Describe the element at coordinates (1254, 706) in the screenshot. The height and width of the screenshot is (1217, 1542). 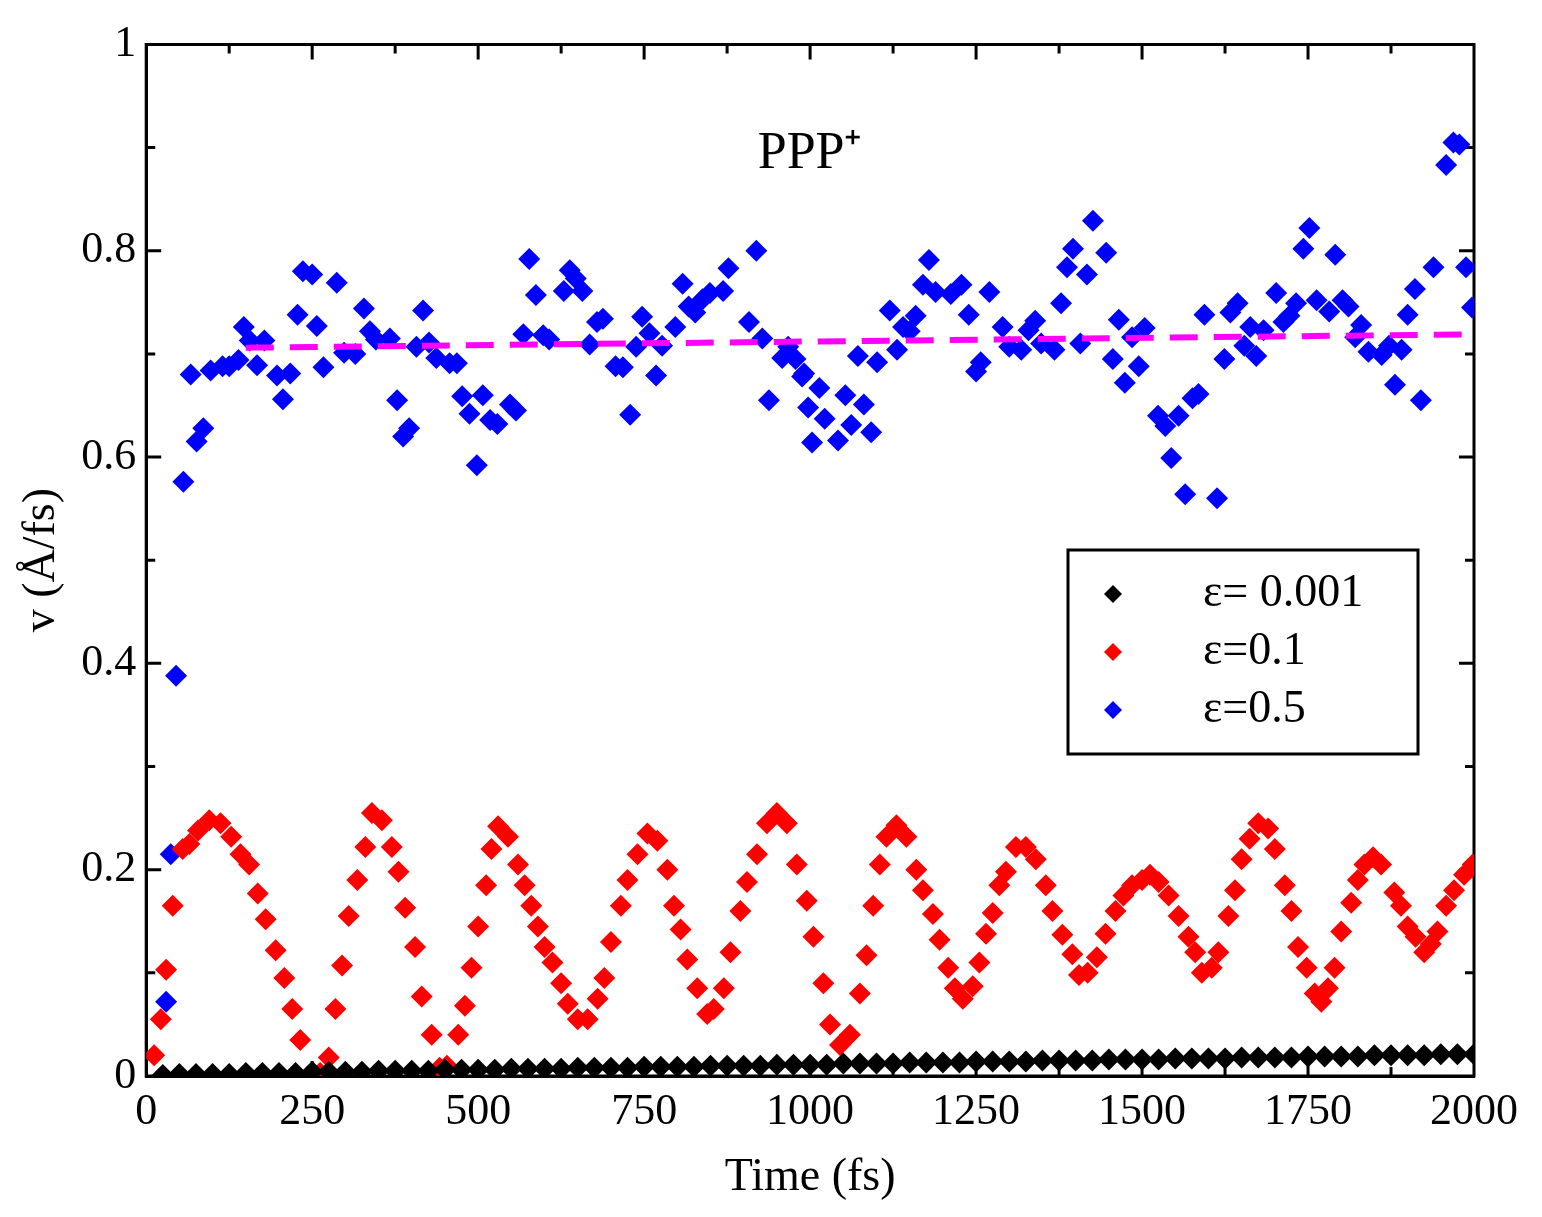
I see `legend-label: ε=0.5` at that location.